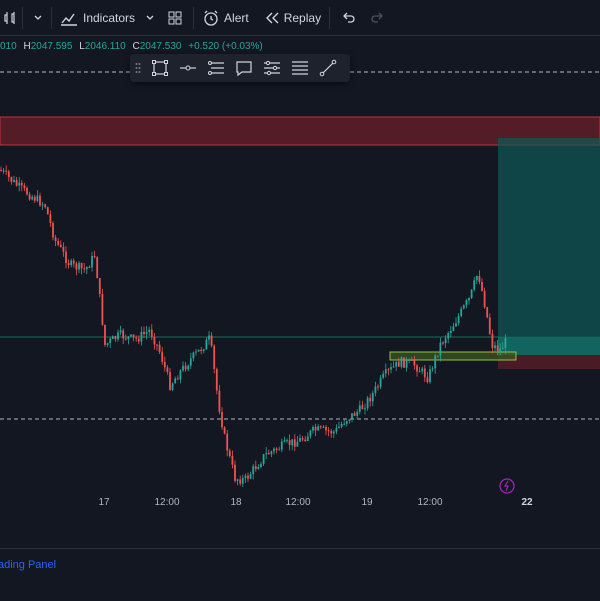 The image size is (600, 601). I want to click on redo-button, so click(377, 18).